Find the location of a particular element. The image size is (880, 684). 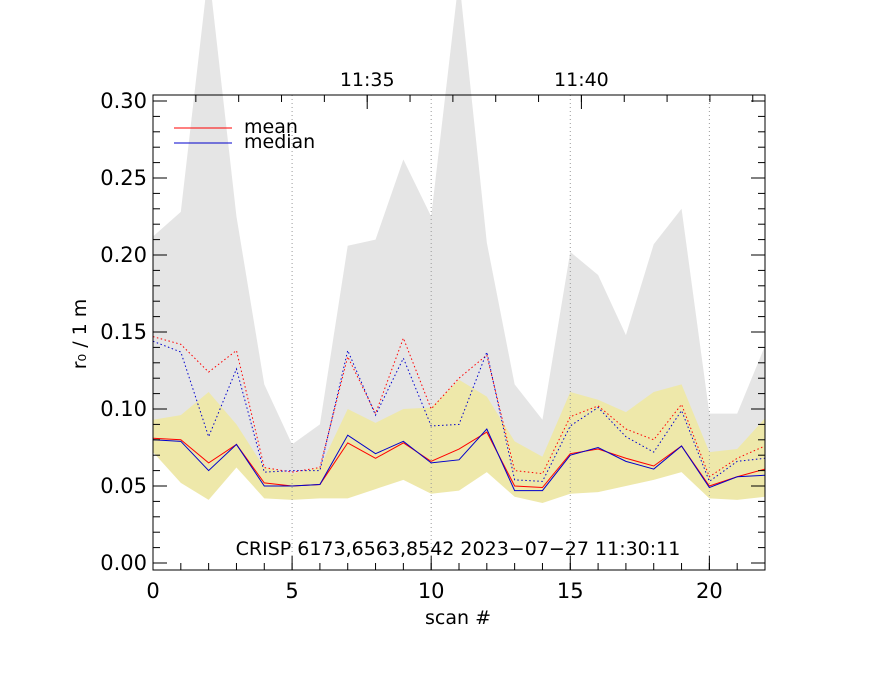

top-tick-label: 11:35 is located at coordinates (367, 80).